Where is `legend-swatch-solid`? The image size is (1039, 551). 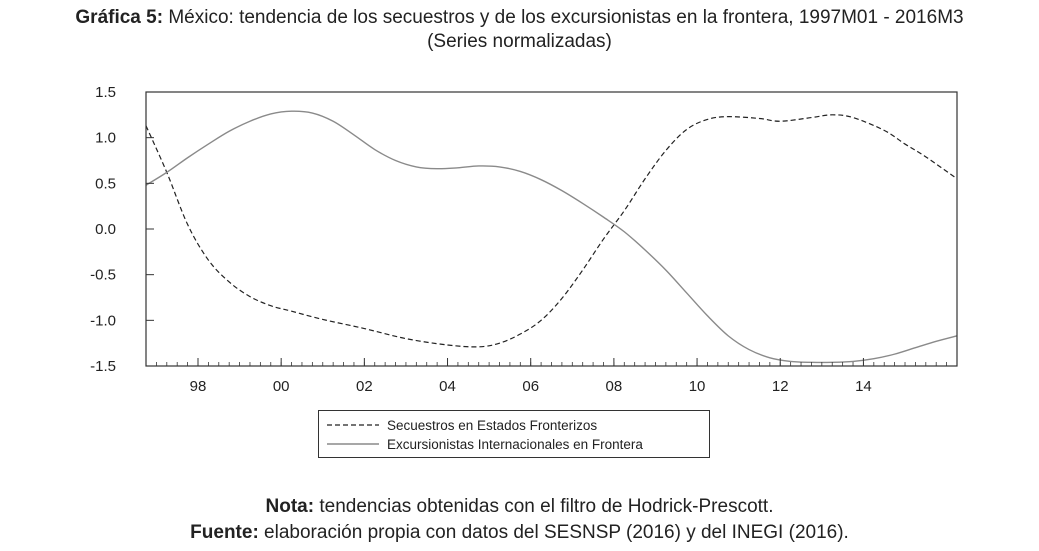
legend-swatch-solid is located at coordinates (353, 444).